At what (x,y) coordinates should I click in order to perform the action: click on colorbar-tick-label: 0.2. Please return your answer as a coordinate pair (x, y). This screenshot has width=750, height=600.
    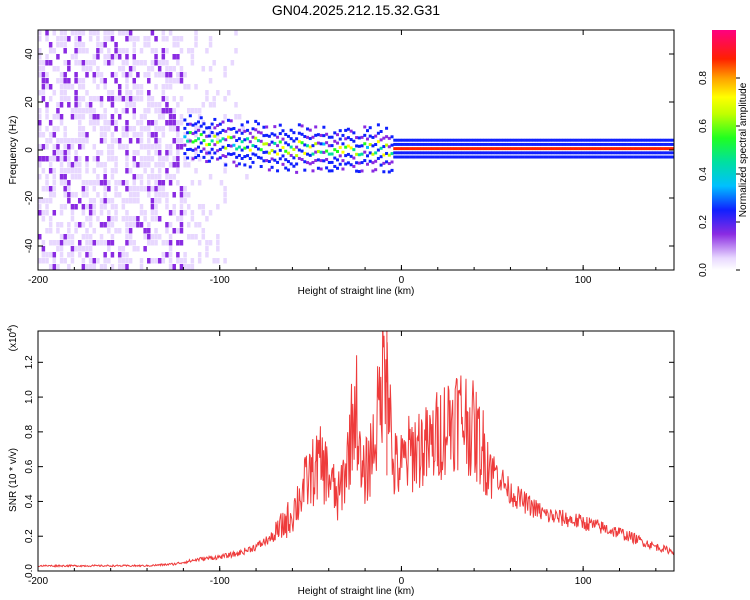
    Looking at the image, I should click on (703, 222).